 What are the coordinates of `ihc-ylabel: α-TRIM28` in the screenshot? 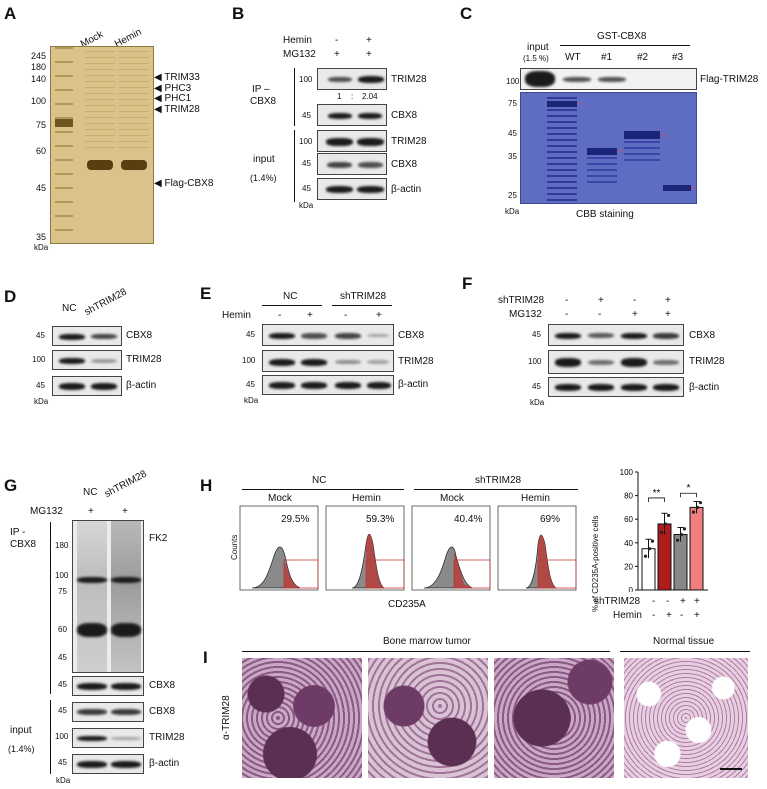 It's located at (226, 717).